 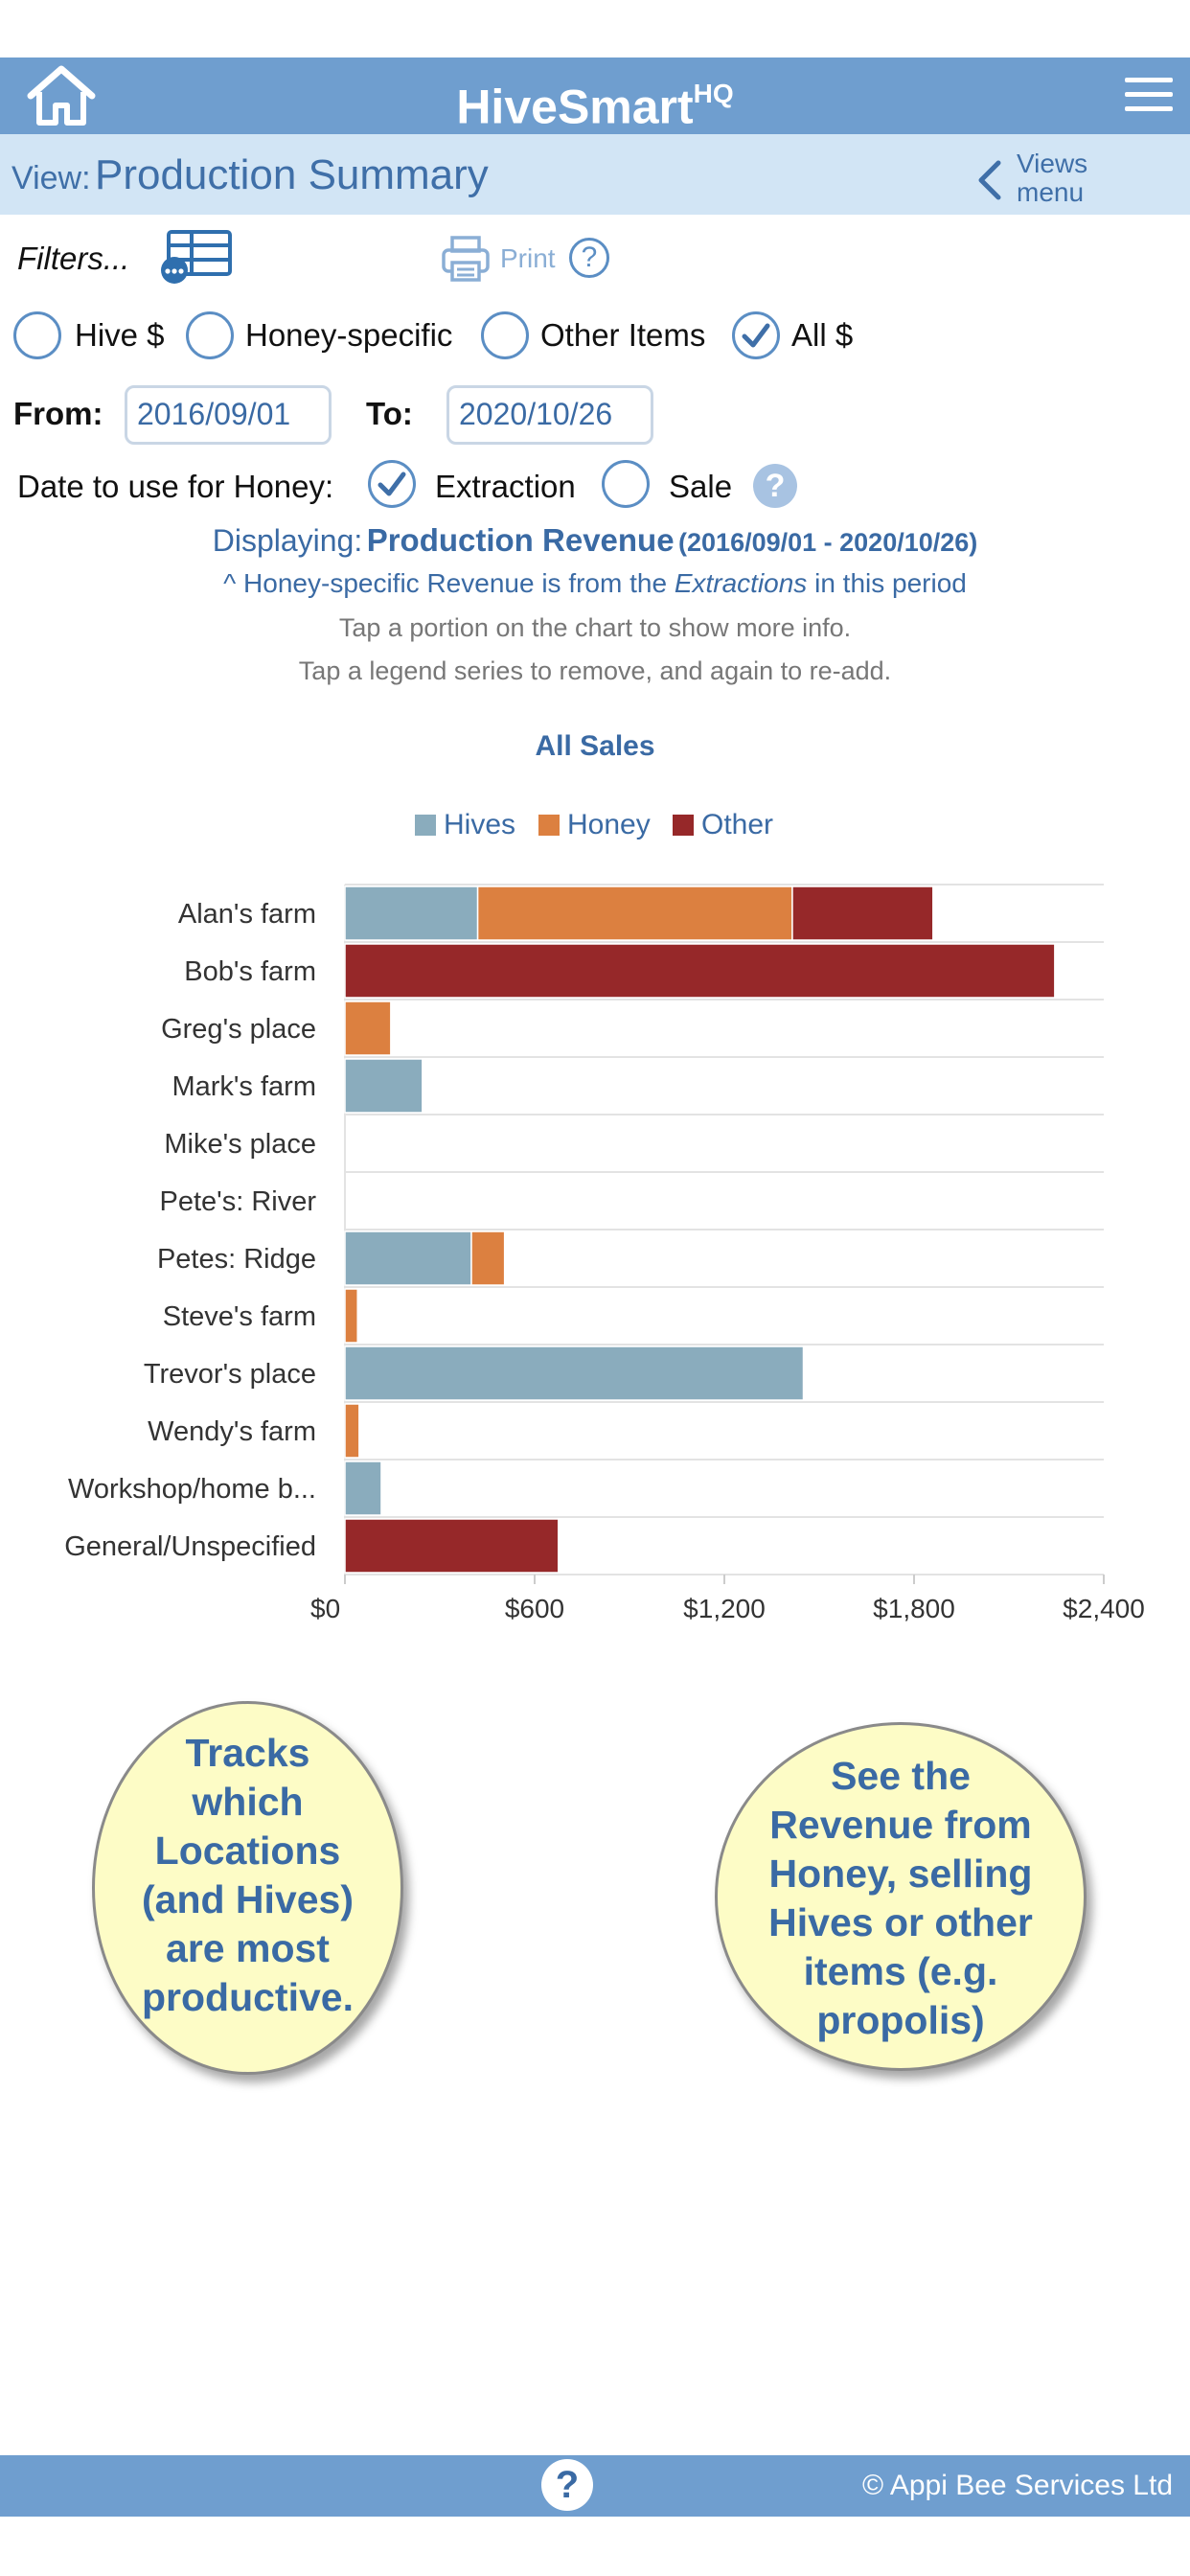 I want to click on views-menu-label-2: menu, so click(x=1051, y=192).